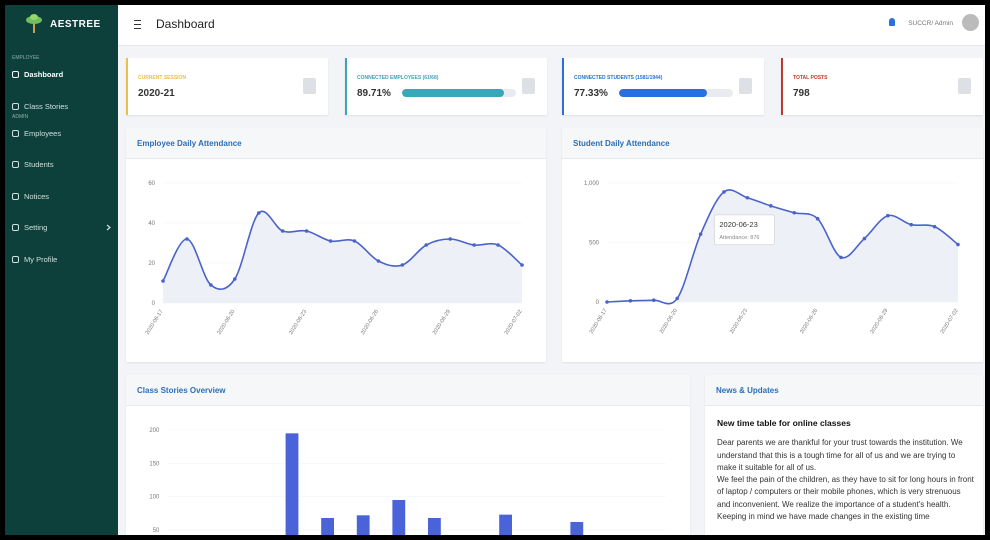 The image size is (990, 540). Describe the element at coordinates (844, 390) in the screenshot. I see `panel-header: News & Updates` at that location.